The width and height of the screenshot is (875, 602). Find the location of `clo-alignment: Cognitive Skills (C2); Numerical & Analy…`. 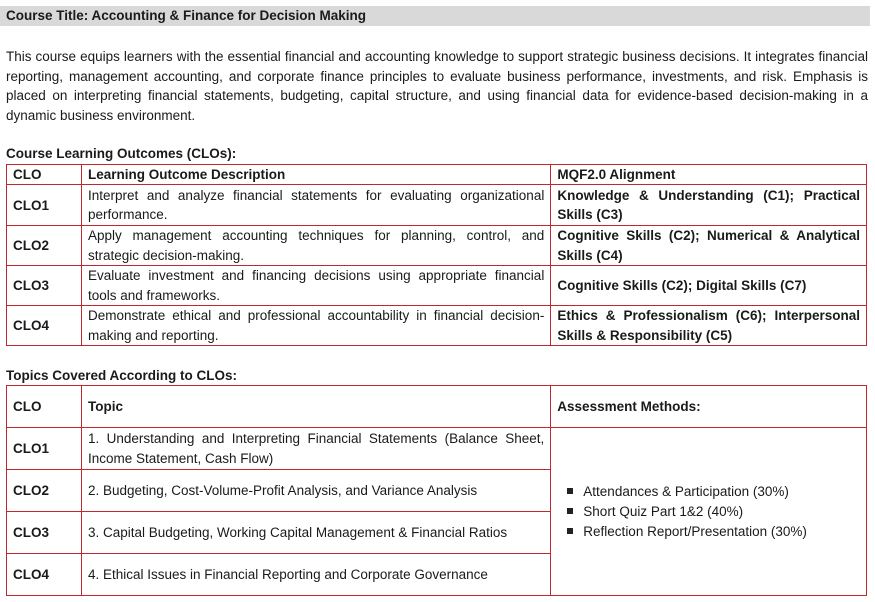

clo-alignment: Cognitive Skills (C2); Numerical & Analy… is located at coordinates (708, 245).